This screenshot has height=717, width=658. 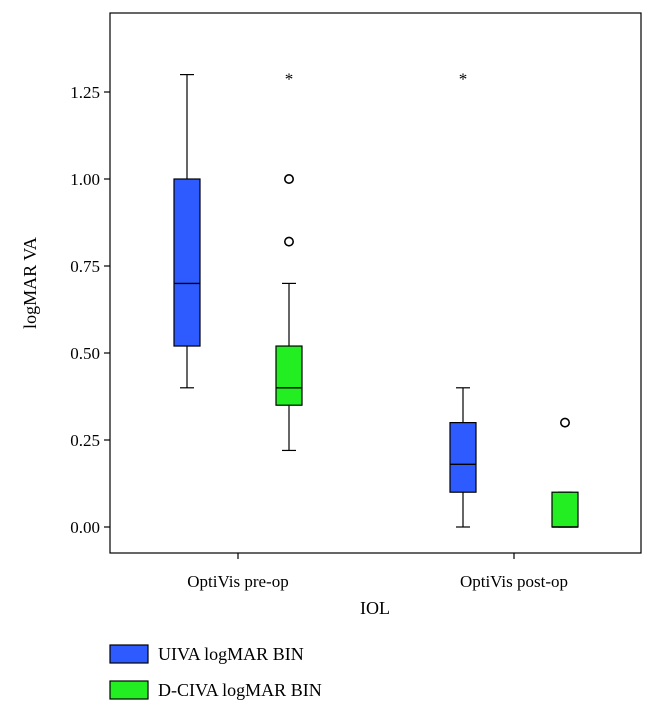 I want to click on legend-label: D-CIVA logMAR BIN, so click(x=240, y=690).